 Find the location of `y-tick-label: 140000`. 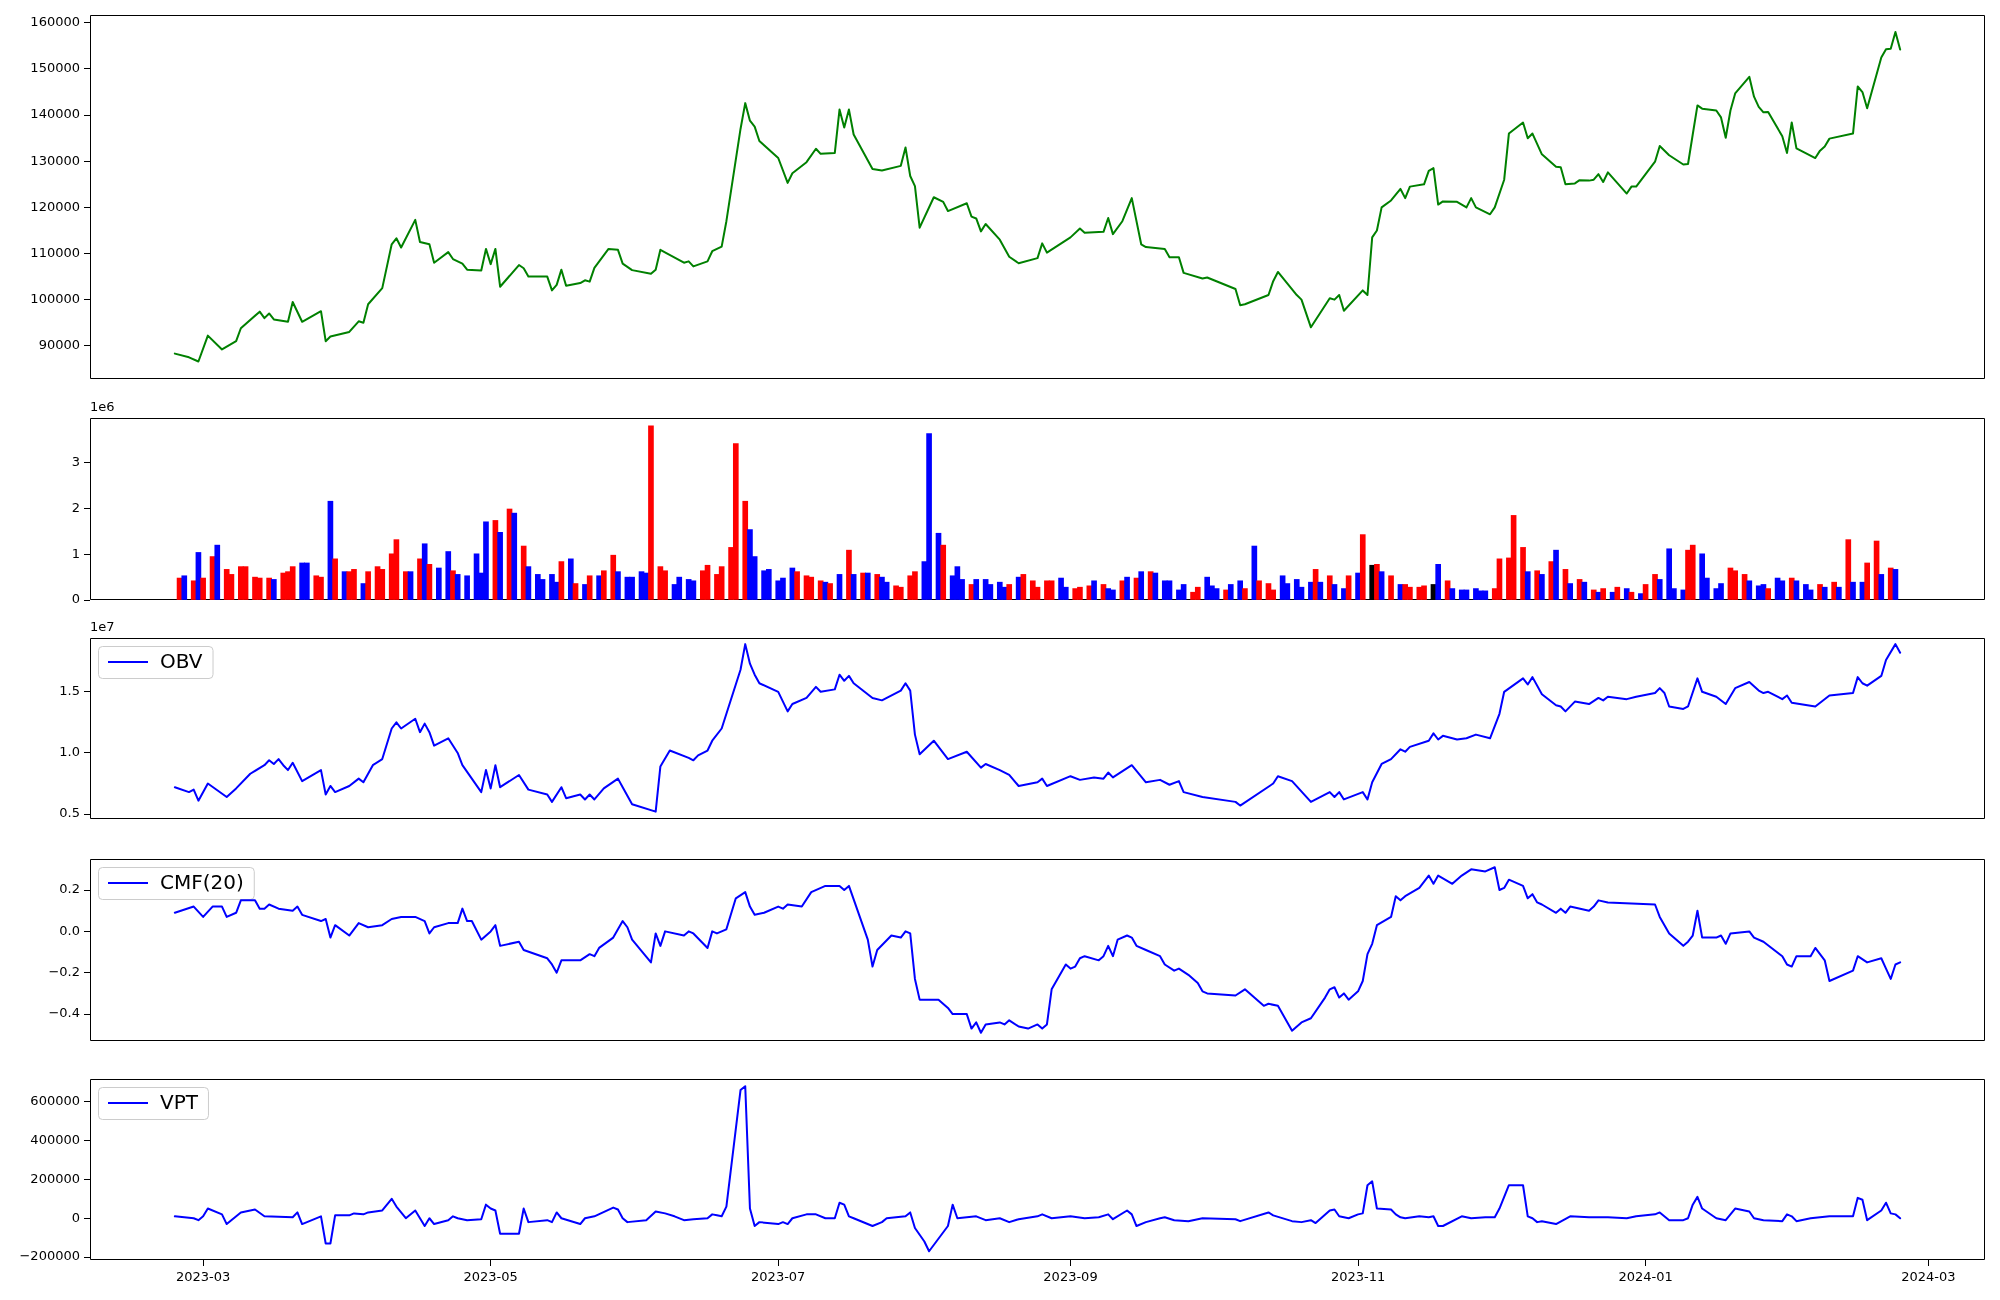

y-tick-label: 140000 is located at coordinates (55, 114).